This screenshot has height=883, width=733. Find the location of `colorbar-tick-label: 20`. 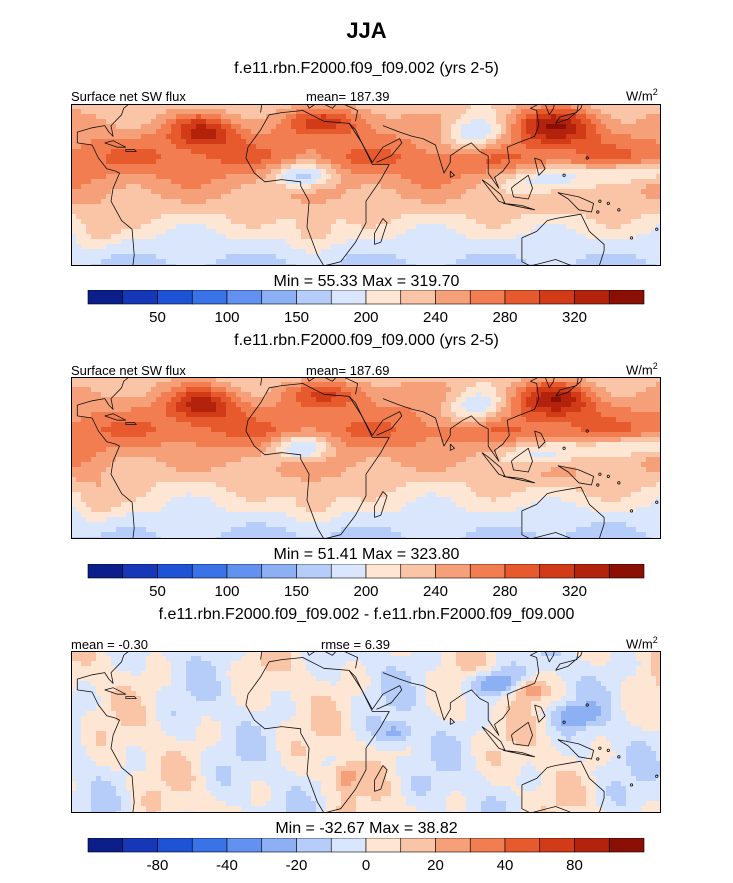

colorbar-tick-label: 20 is located at coordinates (435, 865).